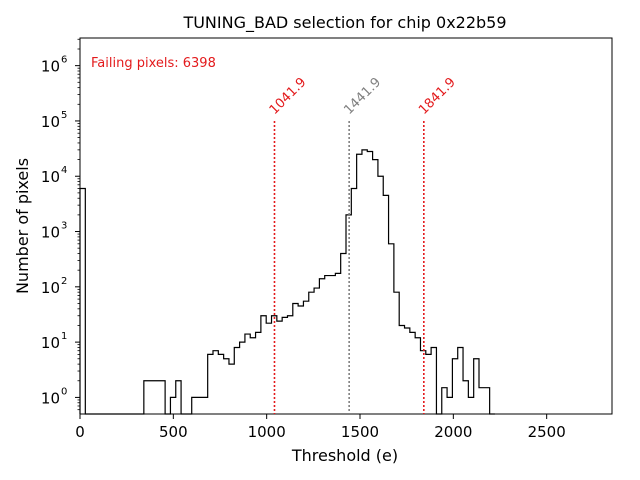  What do you see at coordinates (50, 233) in the screenshot?
I see `y-tick-label-3: 10` at bounding box center [50, 233].